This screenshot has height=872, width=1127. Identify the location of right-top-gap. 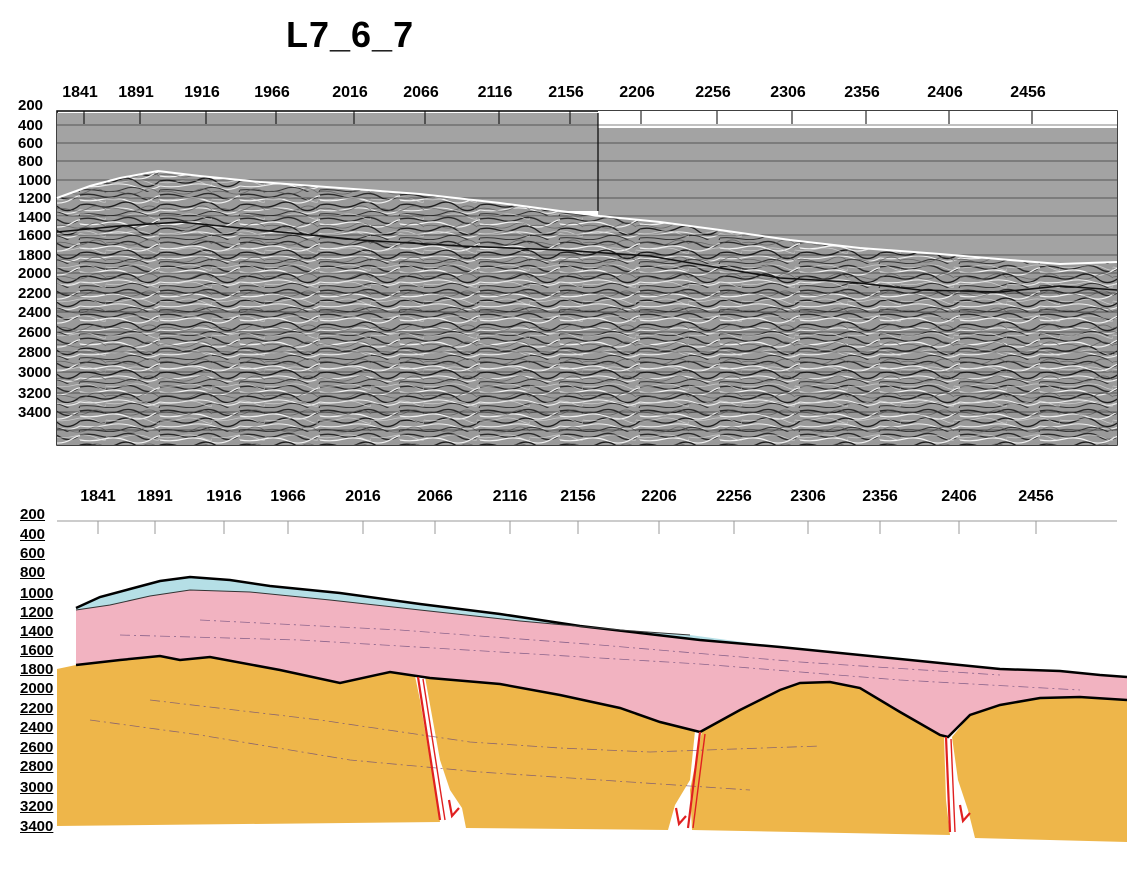
(857, 119).